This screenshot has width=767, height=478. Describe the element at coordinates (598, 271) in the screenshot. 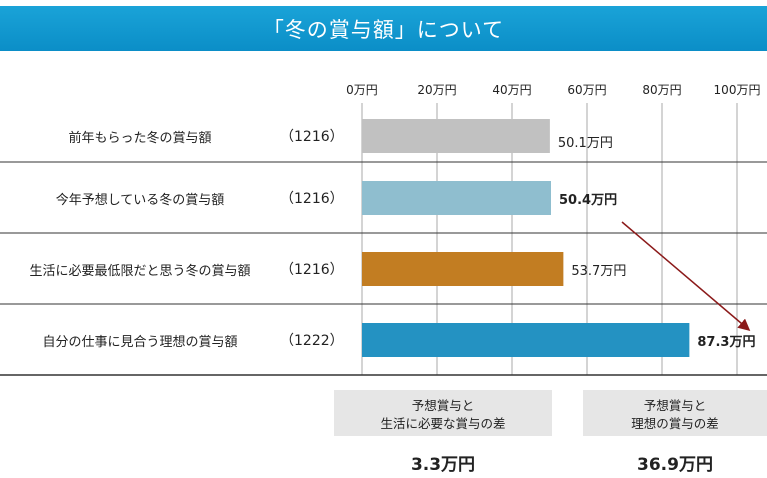

I see `data-label: 53.7万円` at that location.